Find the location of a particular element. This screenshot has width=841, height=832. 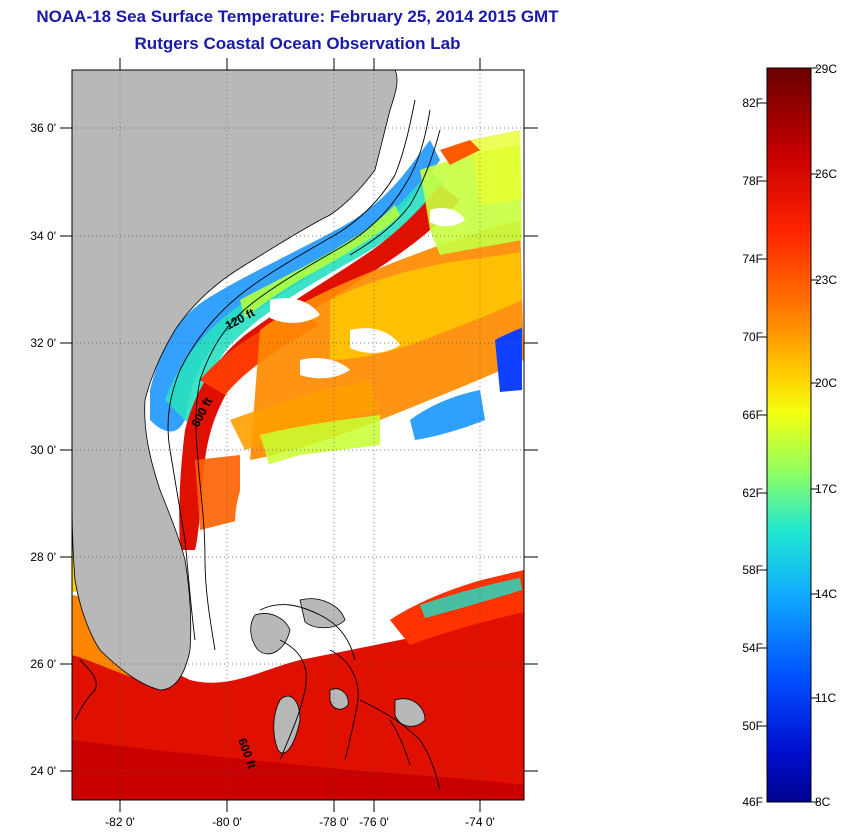

cb-c-29: 29C is located at coordinates (826, 69).